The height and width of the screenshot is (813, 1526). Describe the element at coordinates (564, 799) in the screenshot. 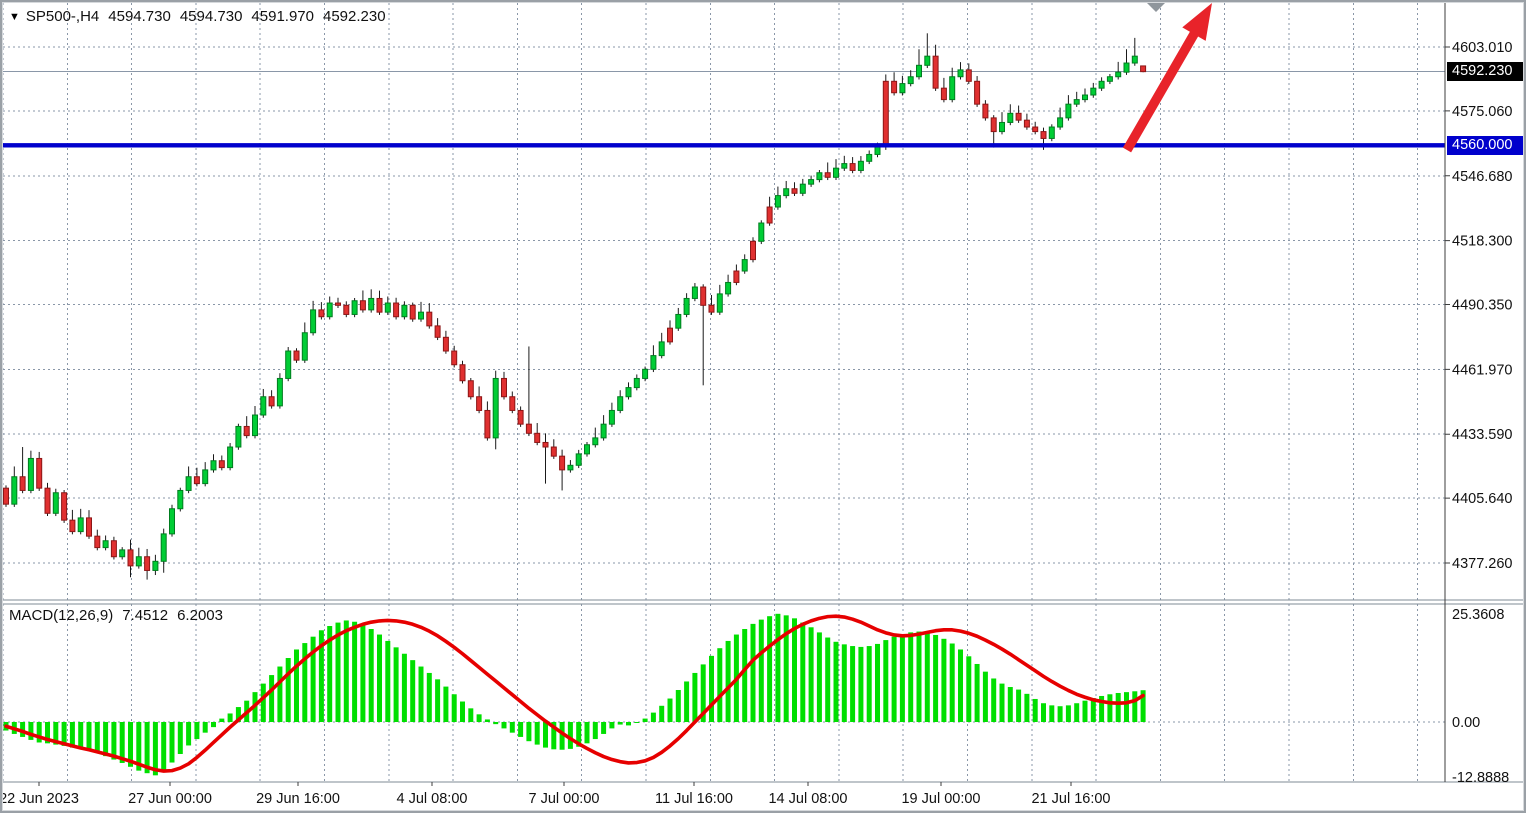

I see `time-axis-label: 7 Jul 00:00` at that location.